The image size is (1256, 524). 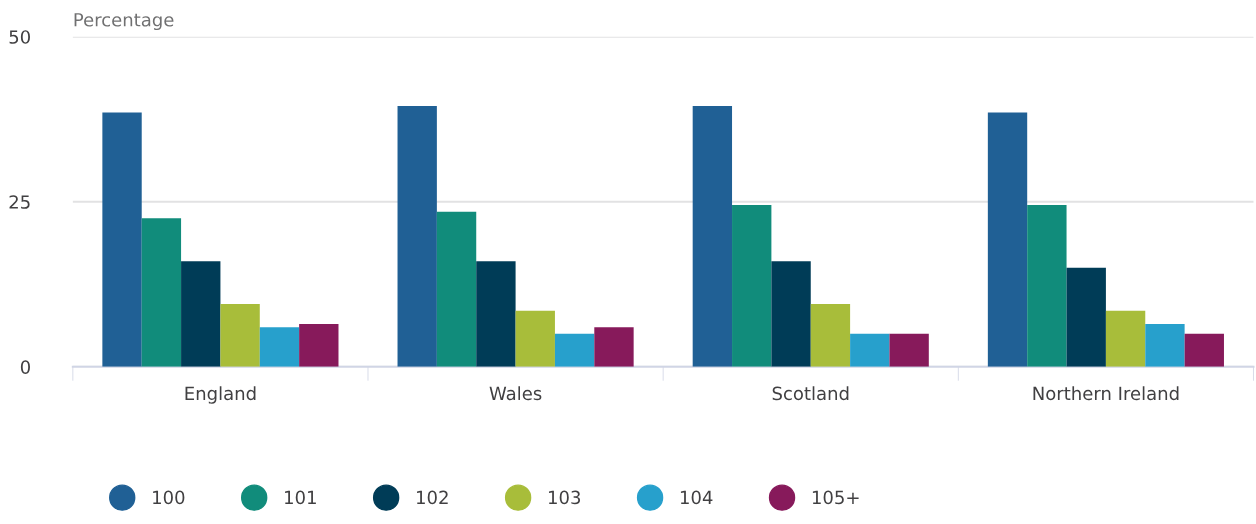 What do you see at coordinates (124, 22) in the screenshot?
I see `y-axis-title: Percentage` at bounding box center [124, 22].